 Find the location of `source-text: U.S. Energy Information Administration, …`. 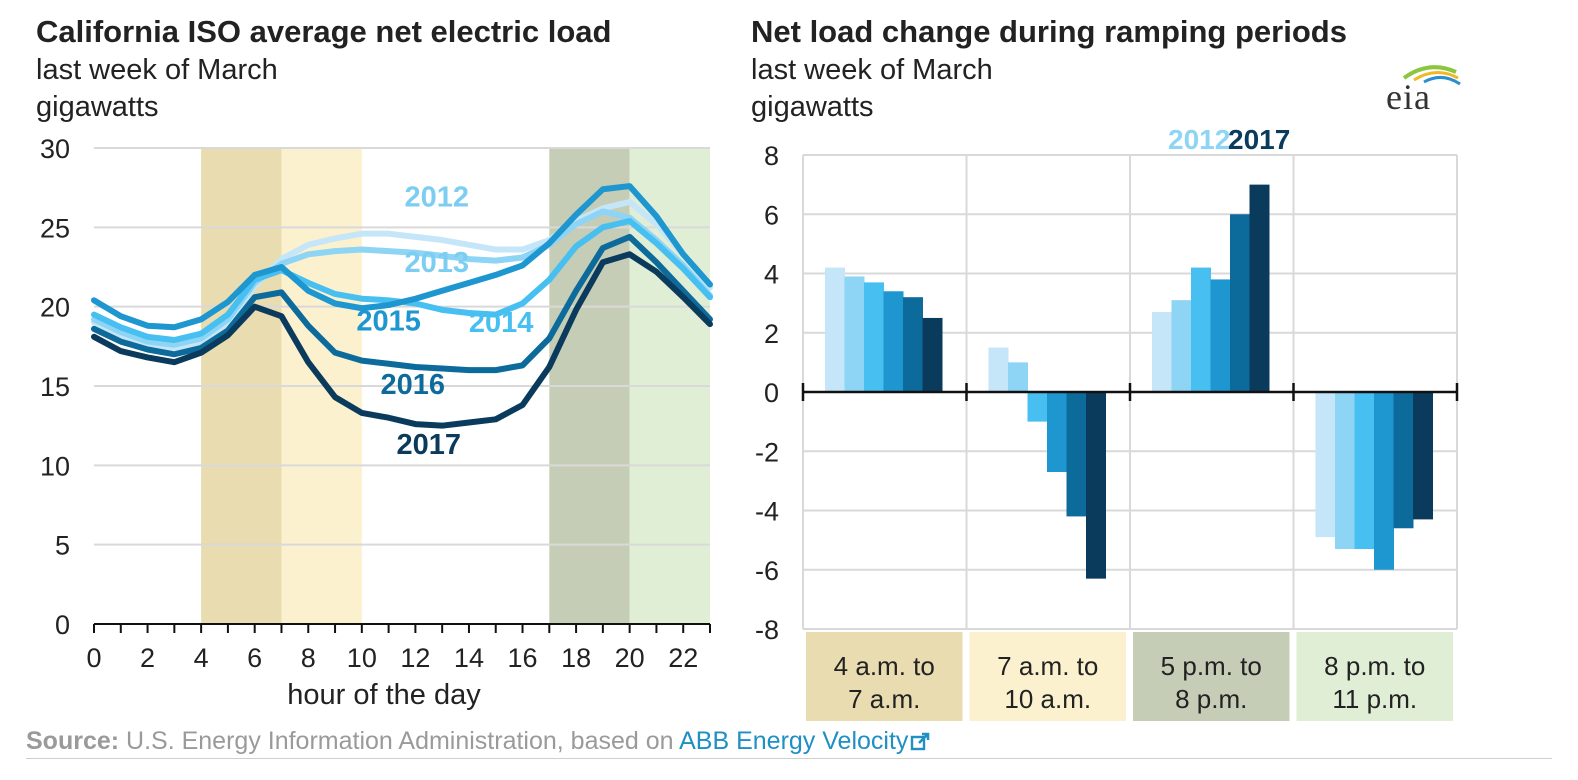

source-text: U.S. Energy Information Administration, … is located at coordinates (399, 741).